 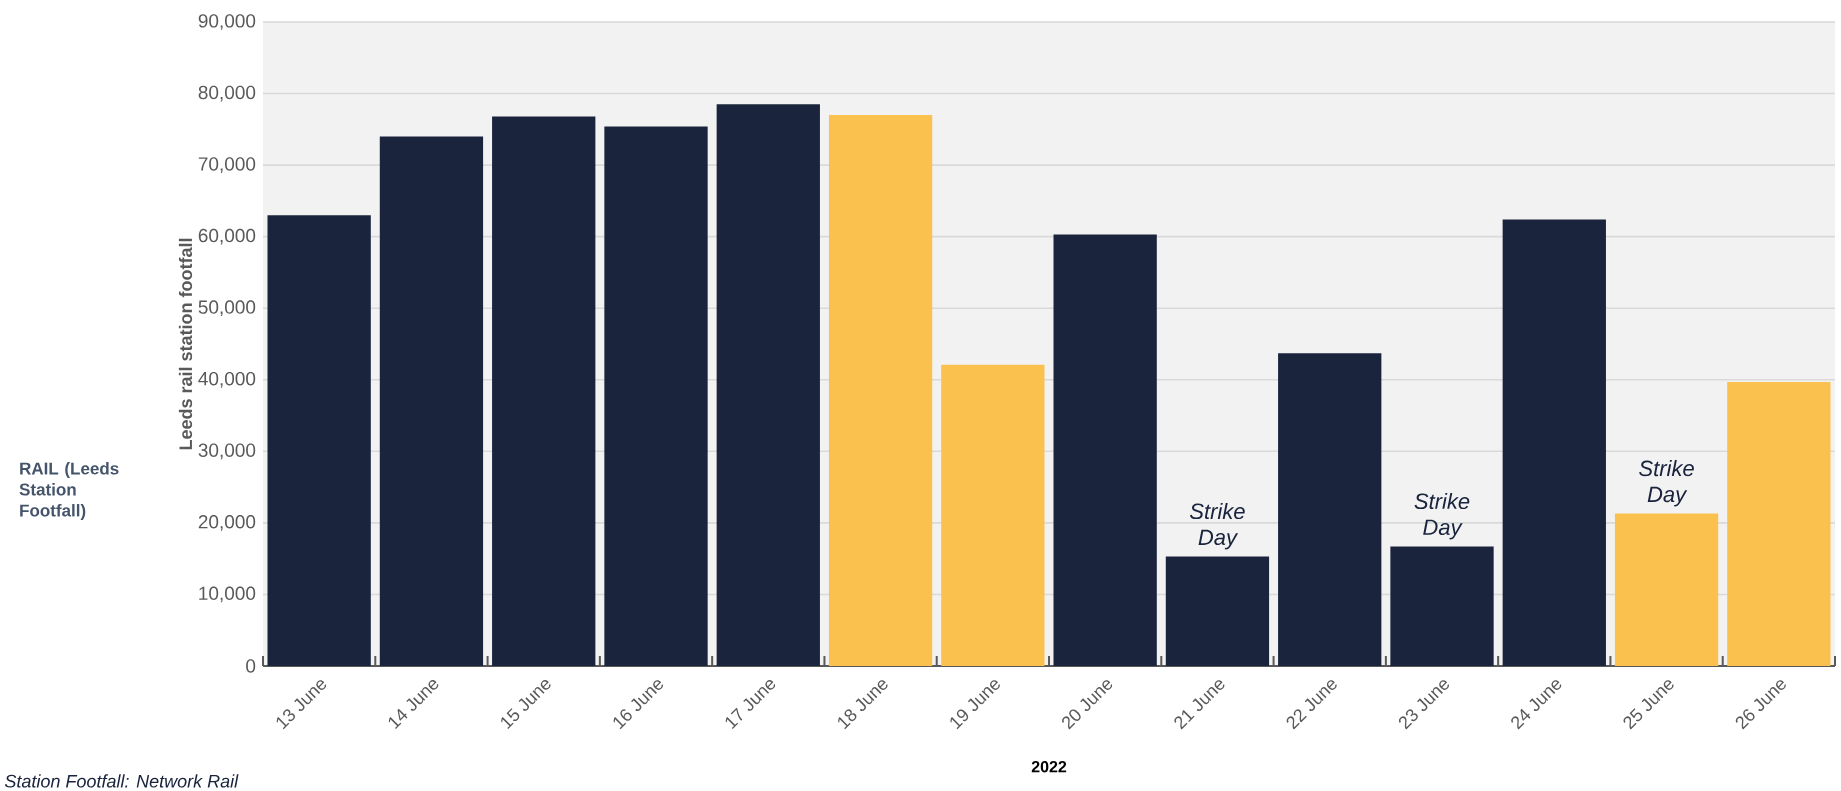 What do you see at coordinates (121, 781) in the screenshot?
I see `text: Station Footfall: Network Rail` at bounding box center [121, 781].